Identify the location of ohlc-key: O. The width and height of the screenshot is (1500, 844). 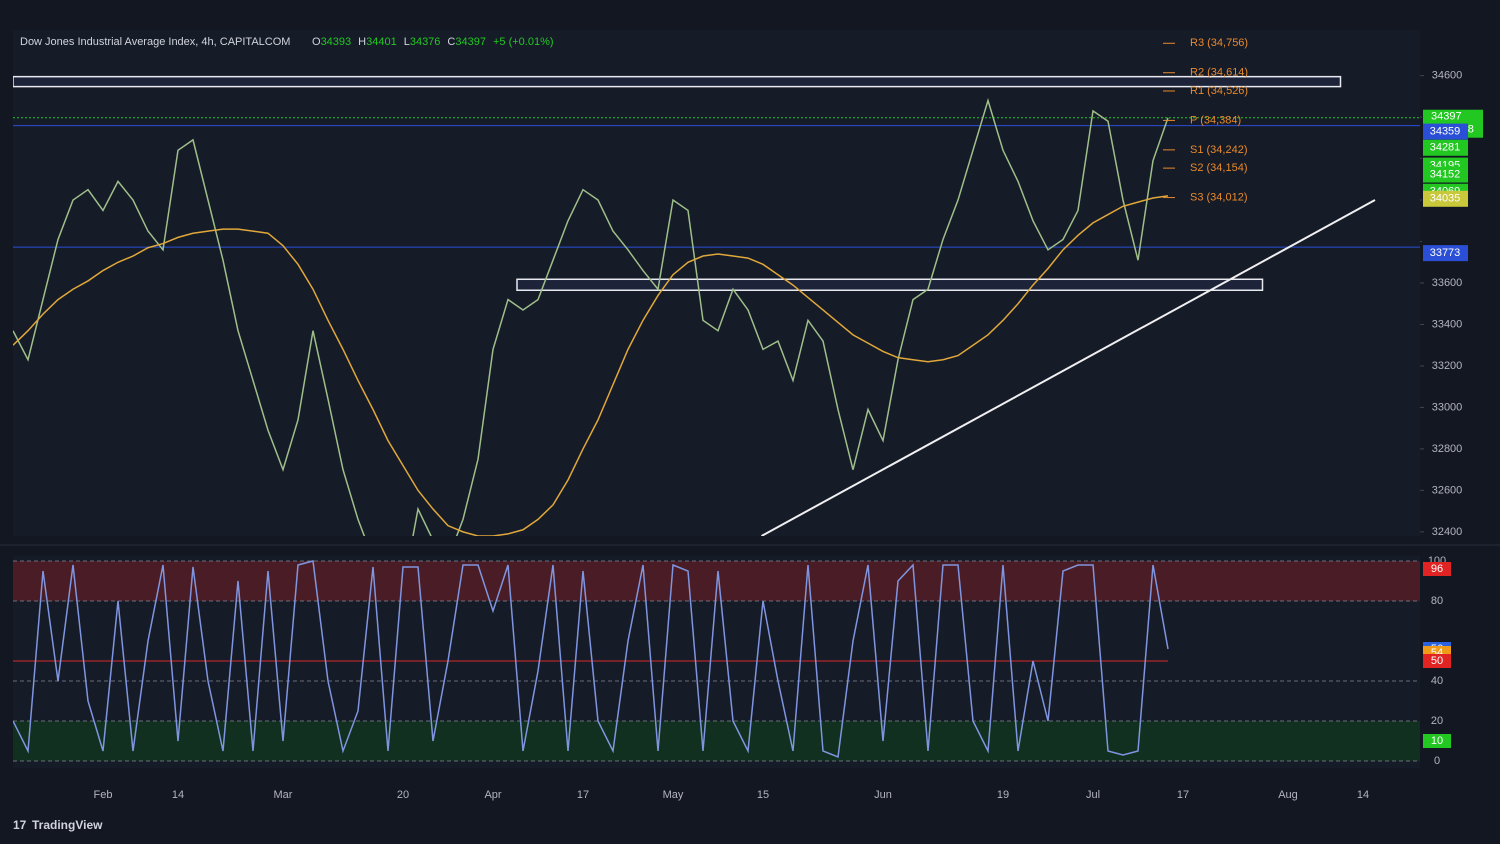
(316, 42).